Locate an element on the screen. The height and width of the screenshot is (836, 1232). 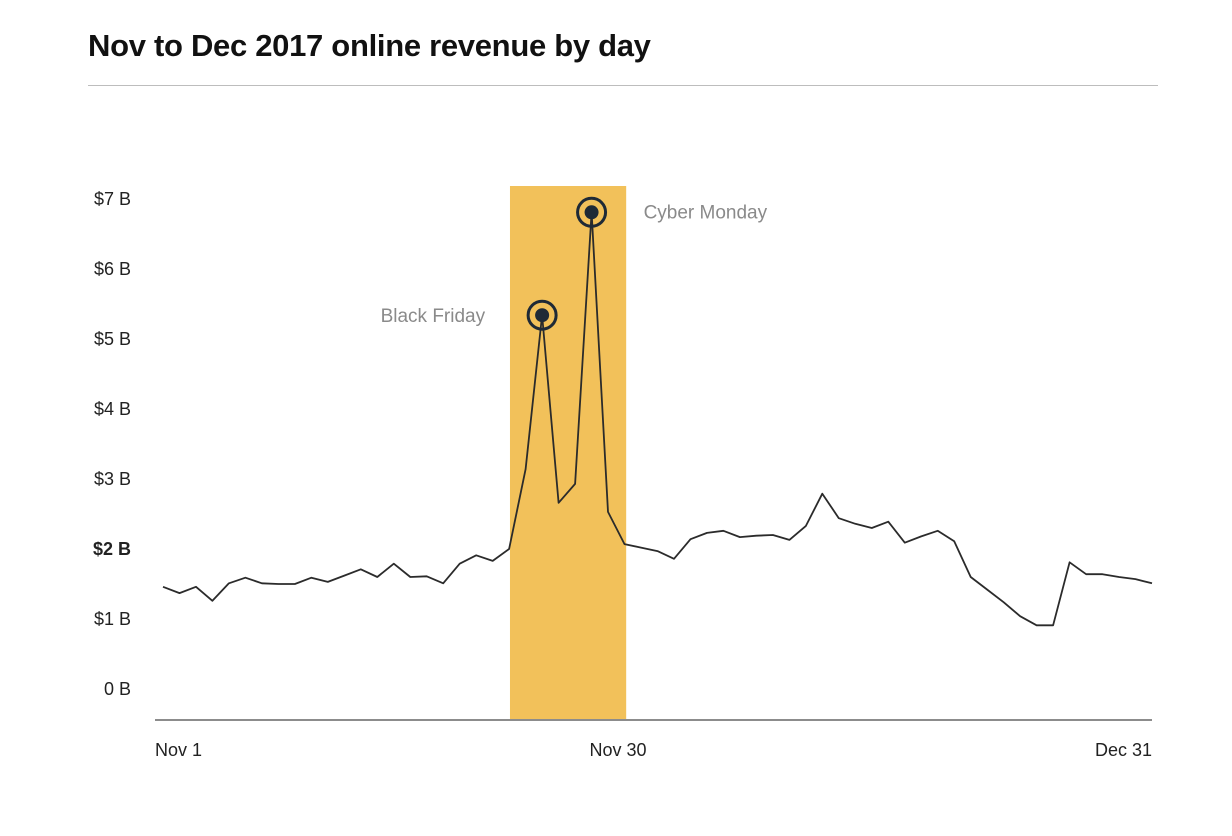
title-divider is located at coordinates (623, 85).